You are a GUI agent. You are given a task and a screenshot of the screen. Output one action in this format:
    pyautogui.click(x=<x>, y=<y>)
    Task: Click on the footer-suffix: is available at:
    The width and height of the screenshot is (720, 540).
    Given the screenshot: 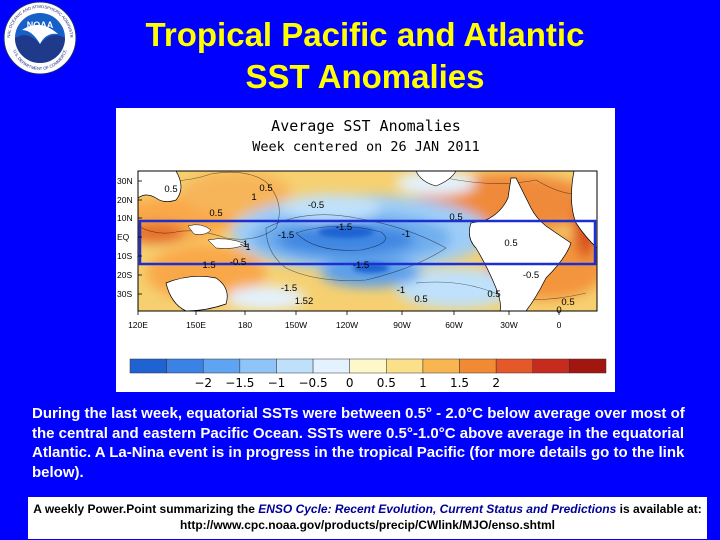 What is the action you would take?
    pyautogui.click(x=659, y=509)
    